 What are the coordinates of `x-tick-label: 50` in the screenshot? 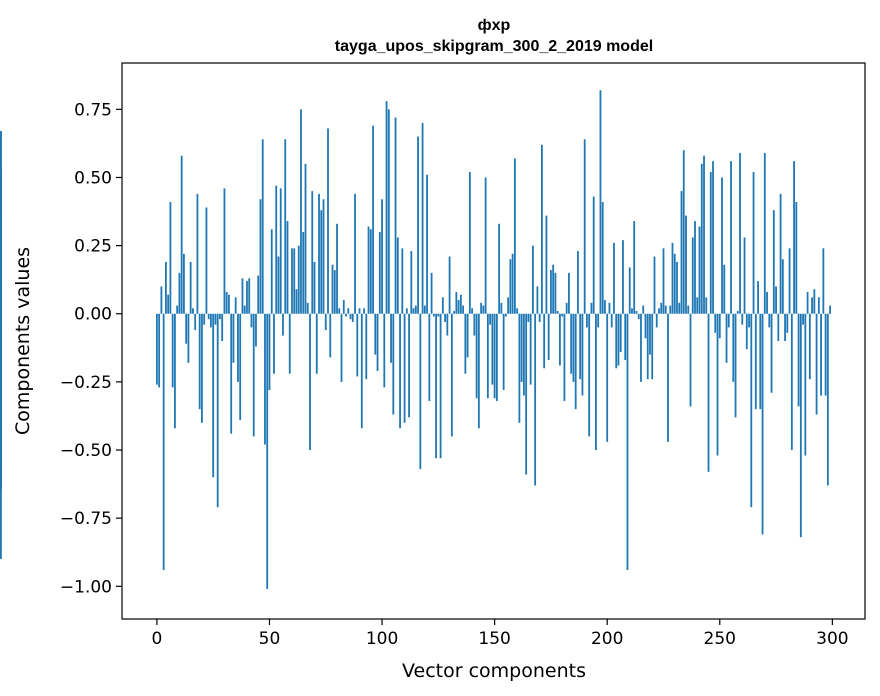 It's located at (270, 639).